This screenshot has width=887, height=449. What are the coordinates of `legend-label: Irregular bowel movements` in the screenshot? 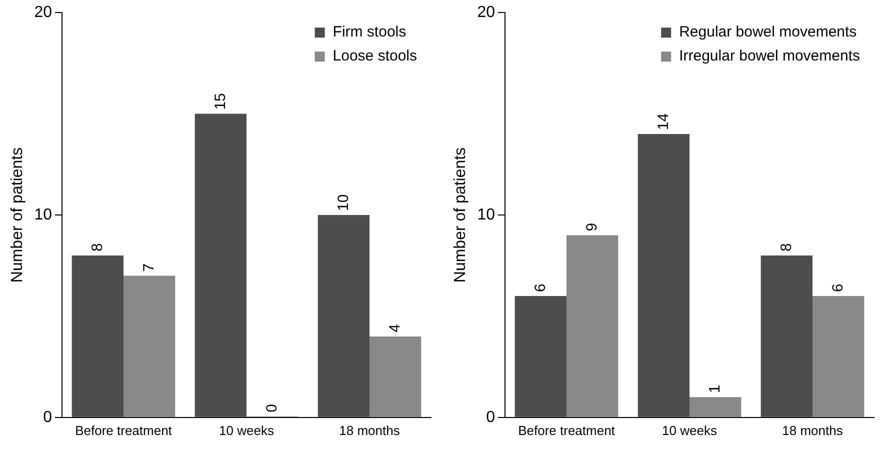 It's located at (769, 56).